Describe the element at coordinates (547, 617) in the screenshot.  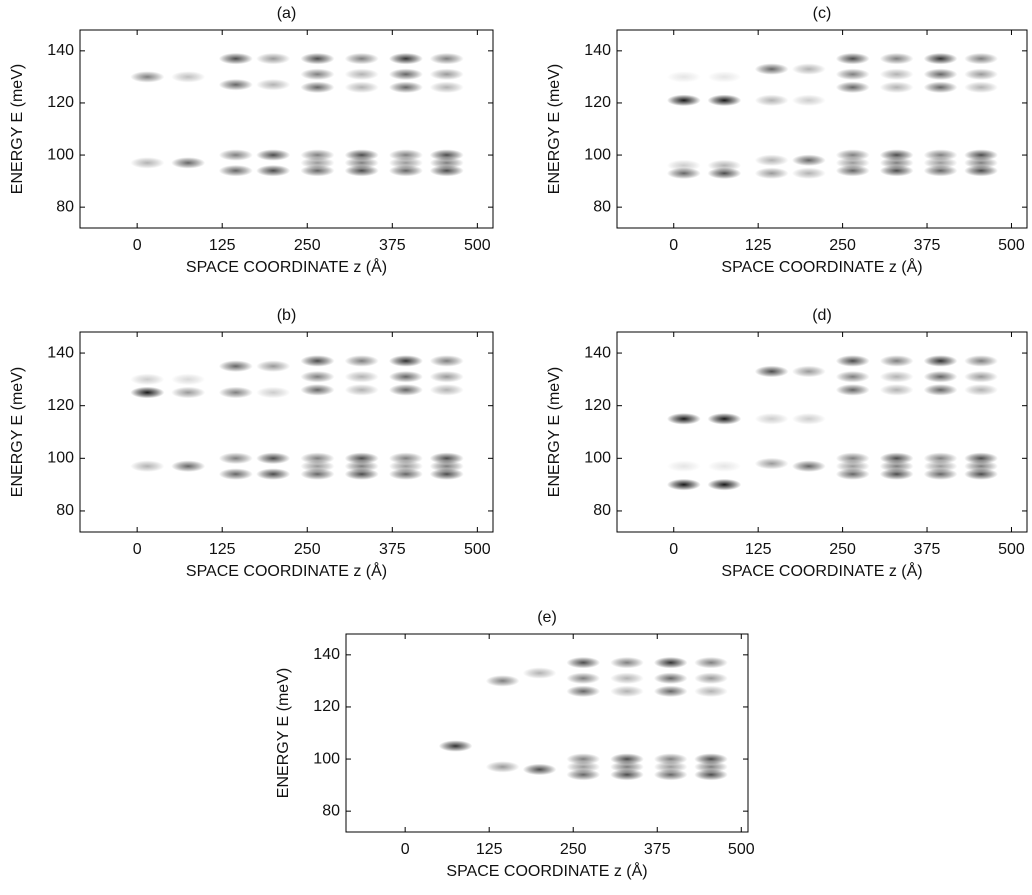
I see `panel-title: (e)` at that location.